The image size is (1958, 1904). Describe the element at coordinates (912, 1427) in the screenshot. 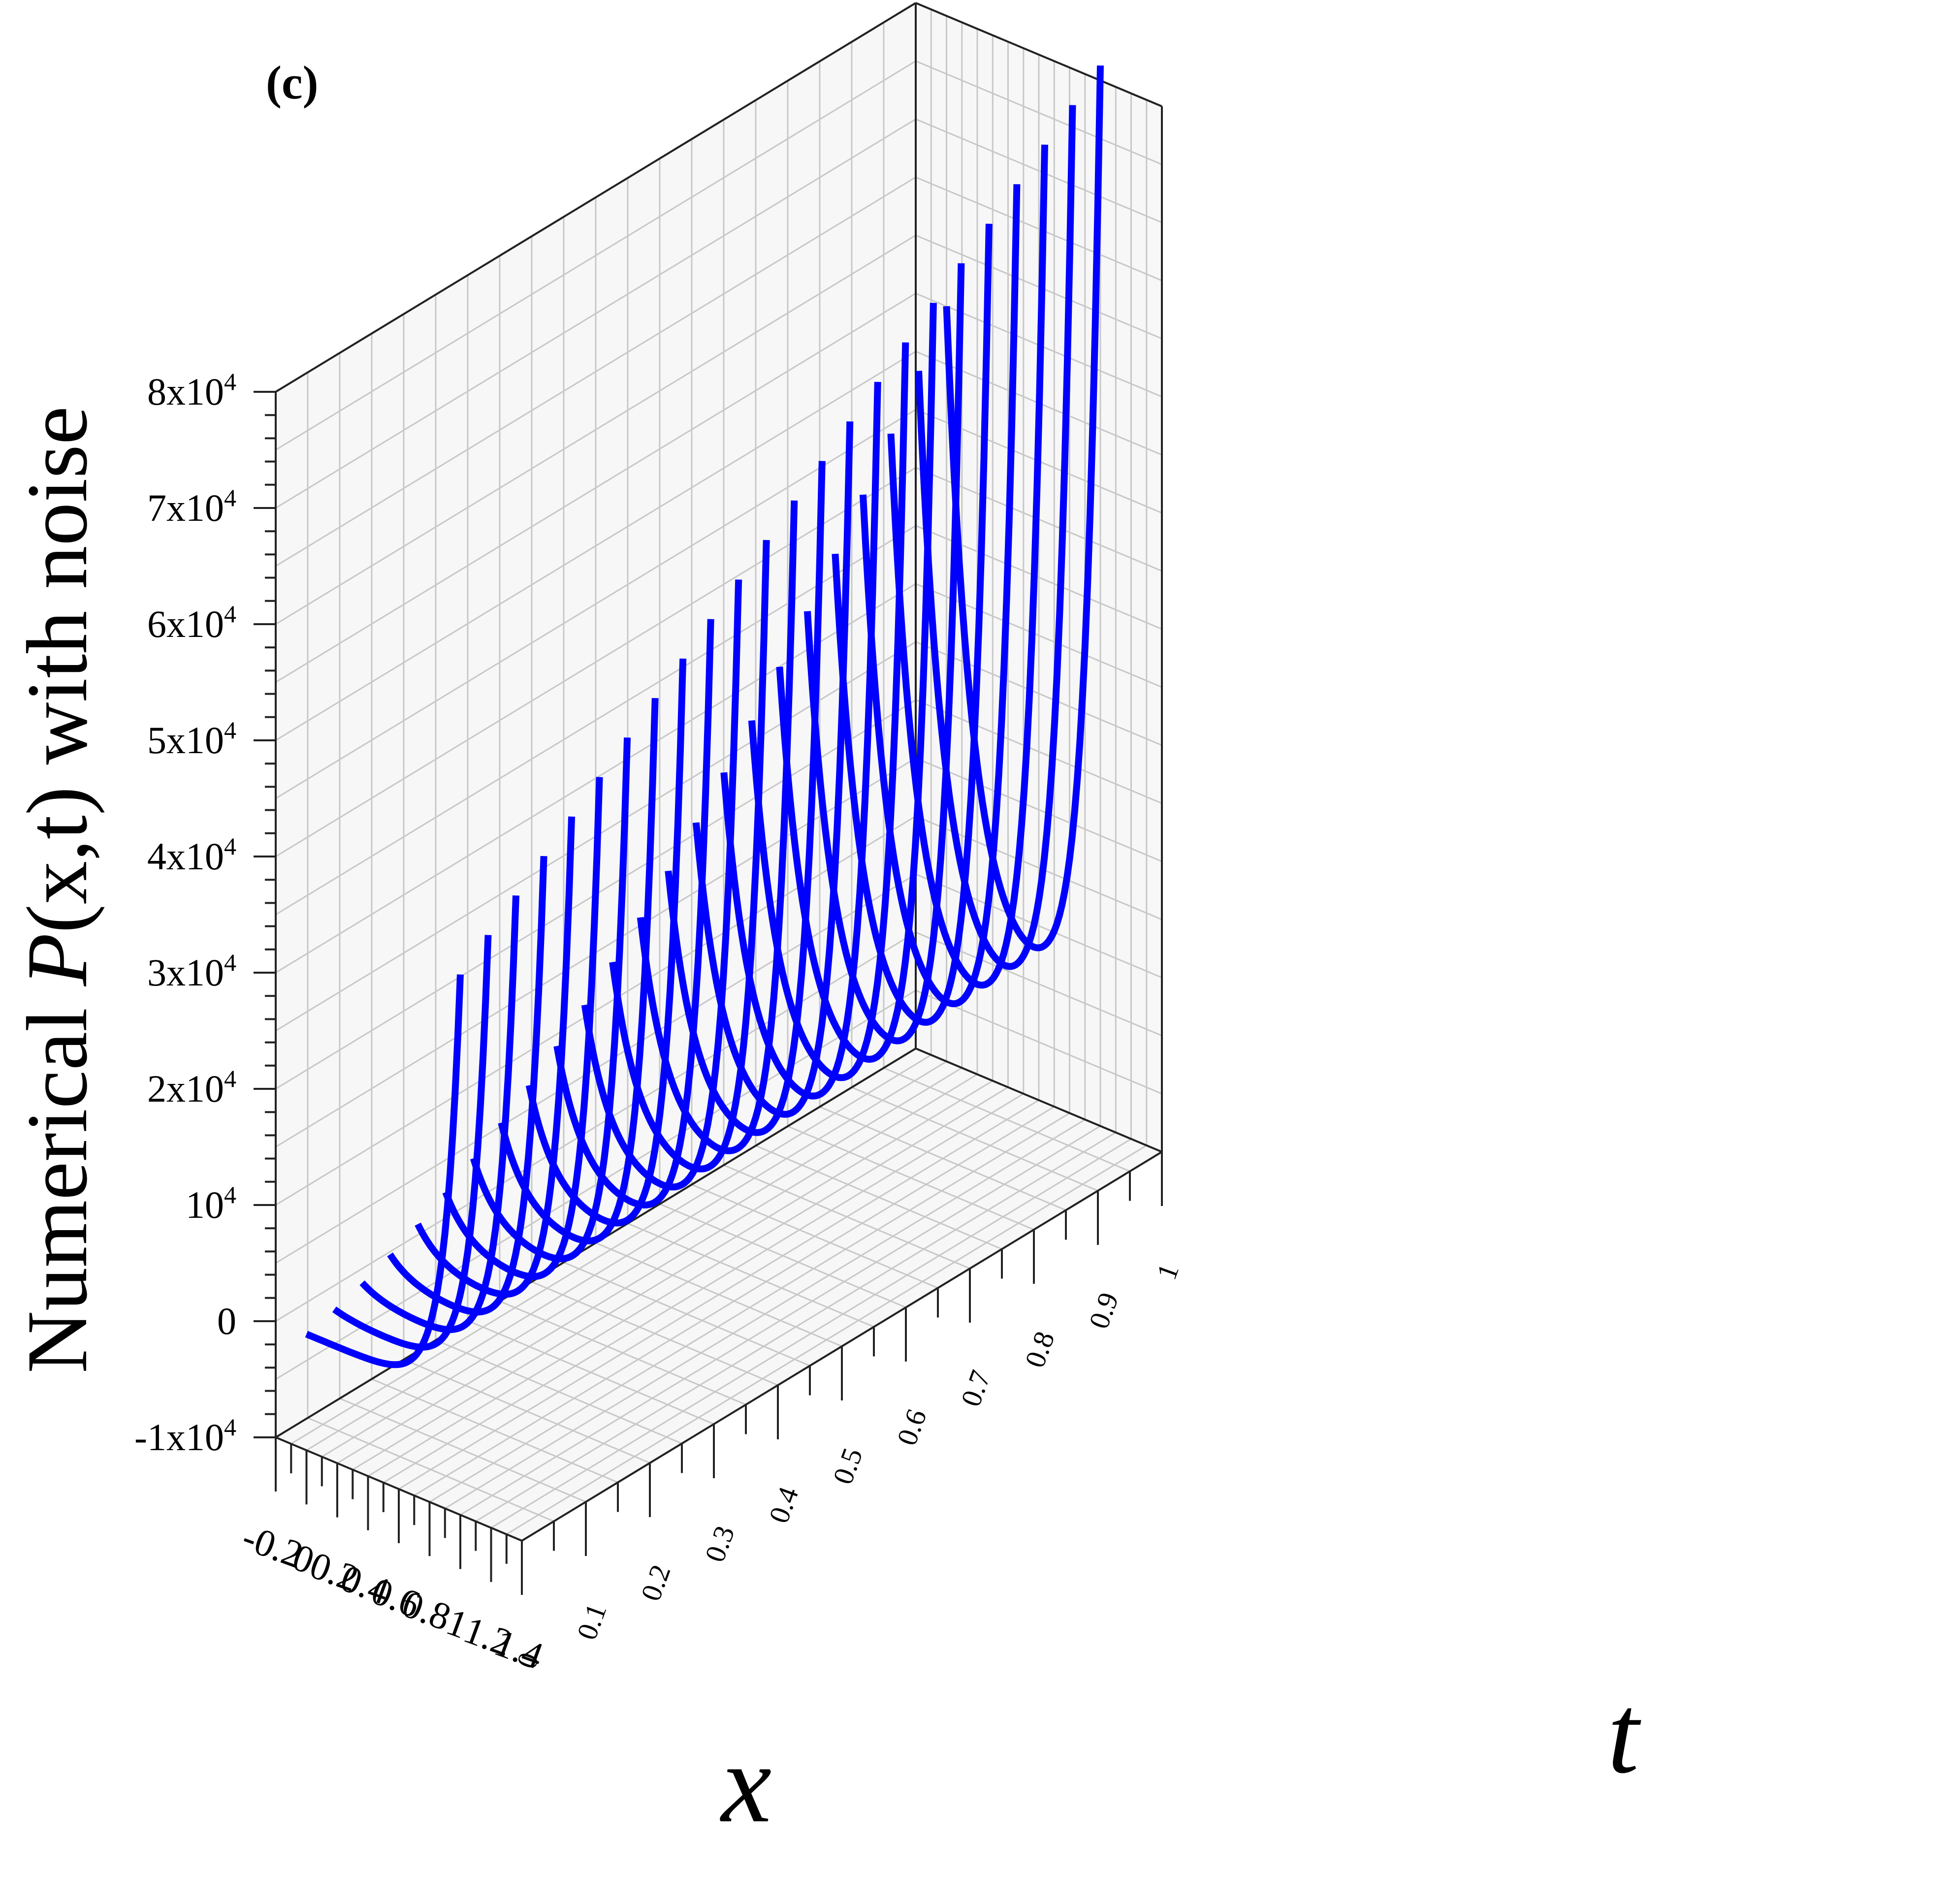

I see `t-tick-label: 0.6` at that location.